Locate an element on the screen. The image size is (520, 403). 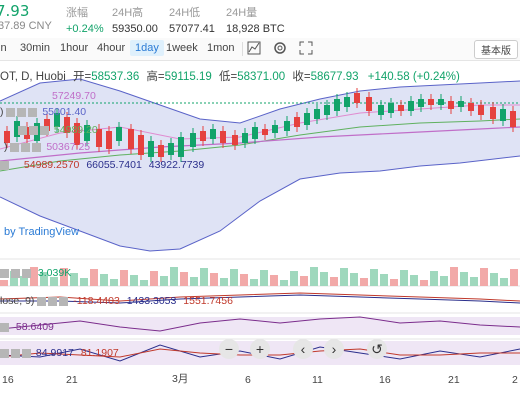
ma-line-middle is located at coordinates (260, 145).